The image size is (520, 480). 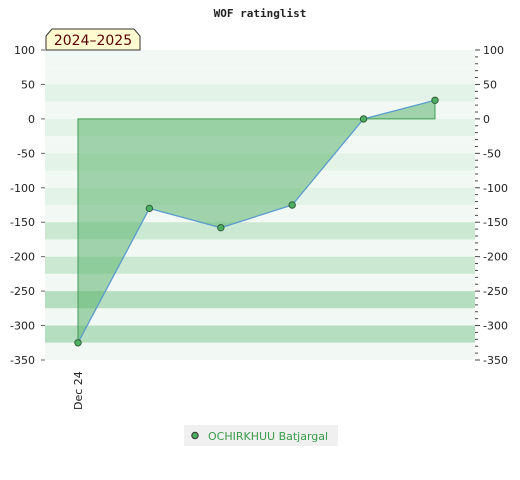 I want to click on y-tick-label-right: -350, so click(x=495, y=360).